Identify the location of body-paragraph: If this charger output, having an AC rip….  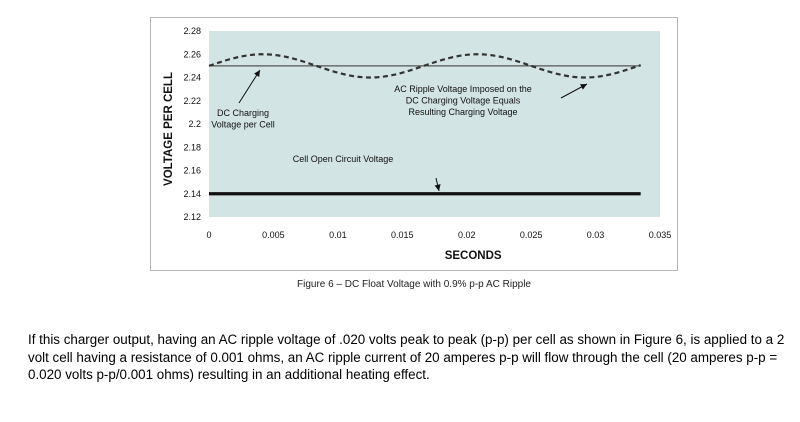
(406, 357).